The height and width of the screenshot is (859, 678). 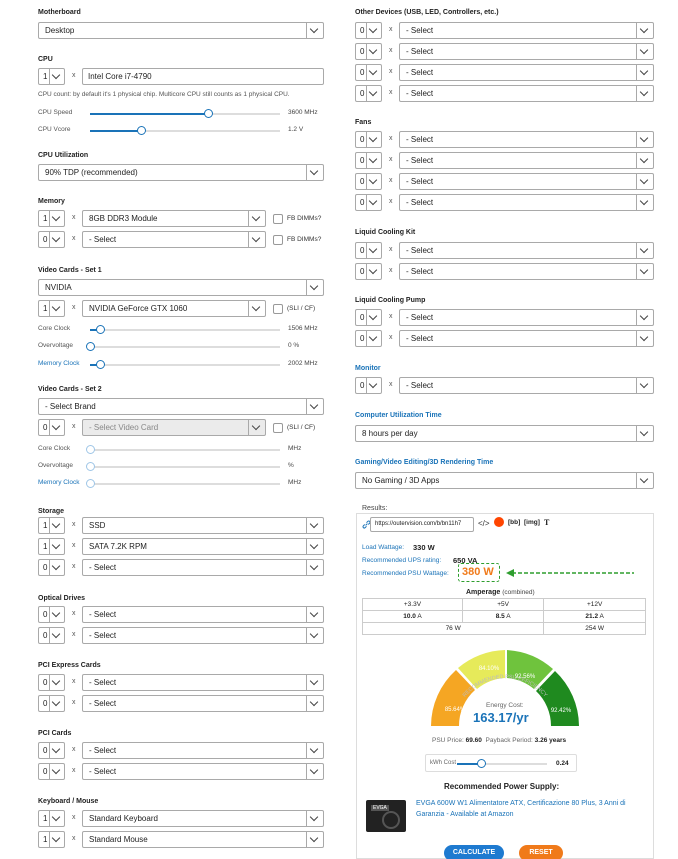 What do you see at coordinates (183, 346) in the screenshot?
I see `vc1-overv-slider` at bounding box center [183, 346].